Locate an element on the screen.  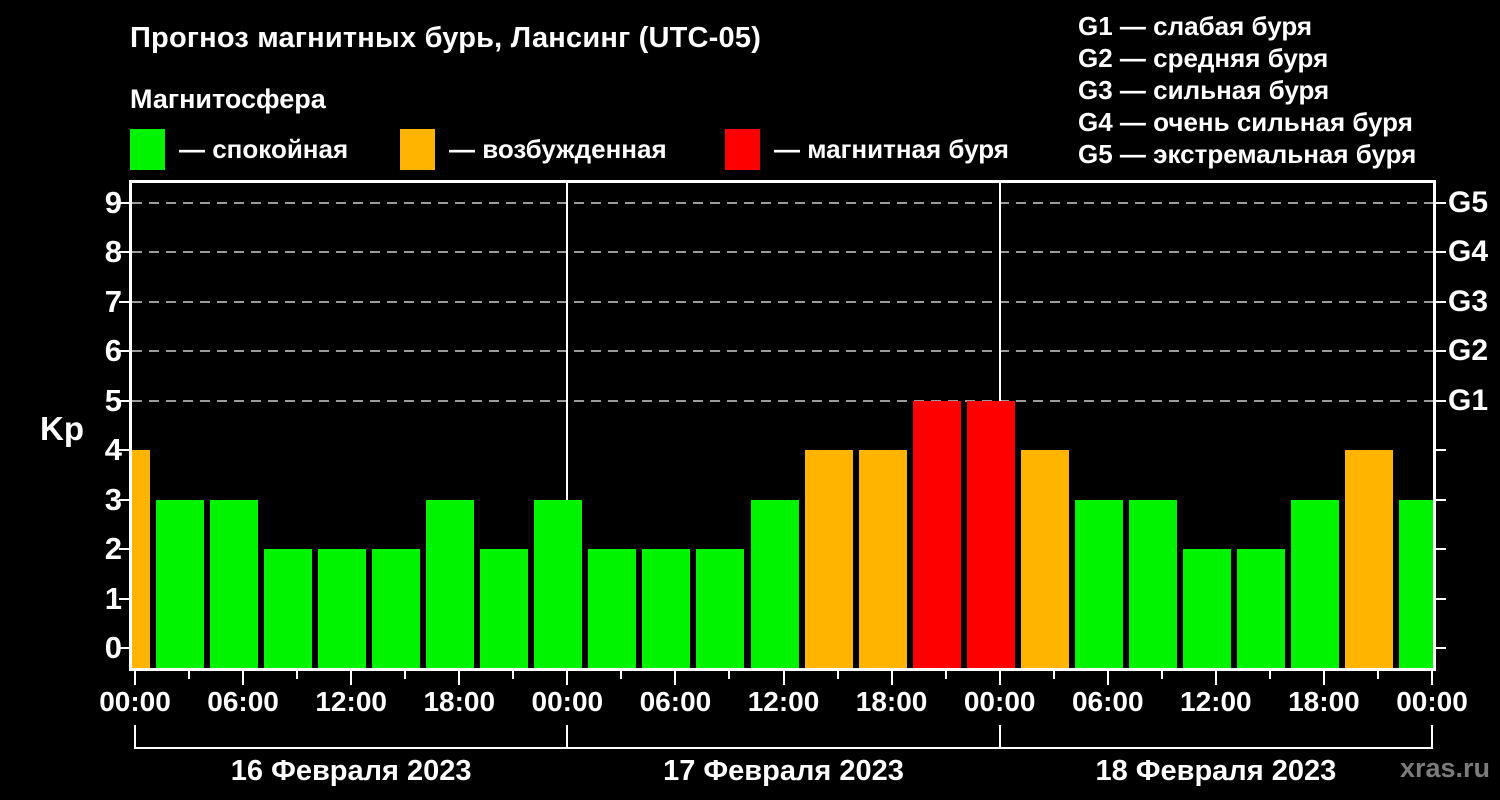
y-axis-tick-label: 9 is located at coordinates (113, 202).